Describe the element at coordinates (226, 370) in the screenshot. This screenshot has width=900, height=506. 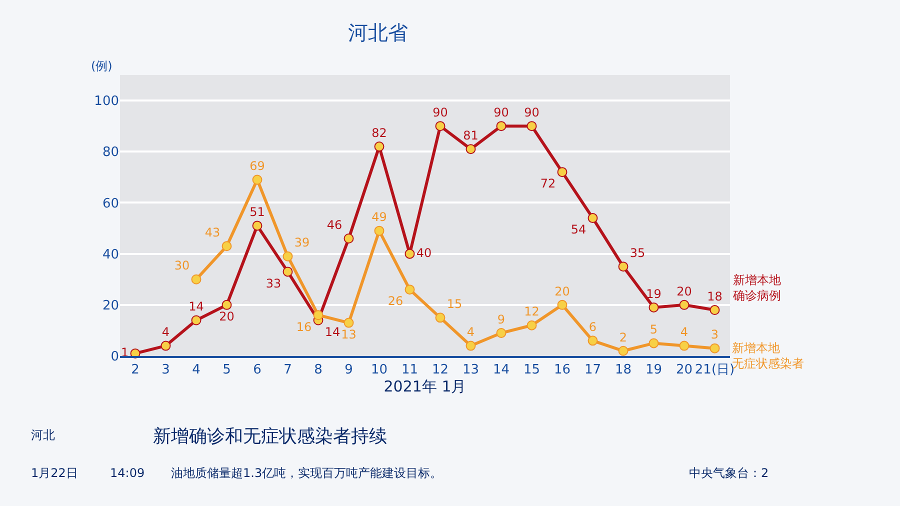
I see `x-tick-label: 5` at that location.